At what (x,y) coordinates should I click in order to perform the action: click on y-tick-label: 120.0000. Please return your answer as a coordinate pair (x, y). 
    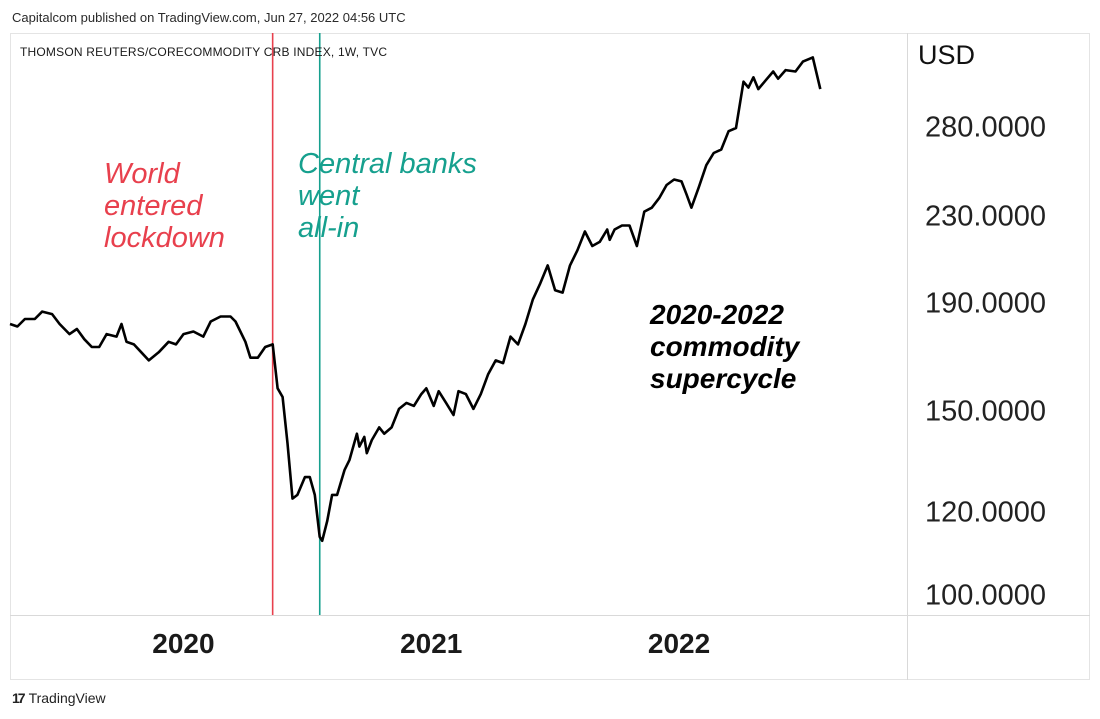
    Looking at the image, I should click on (985, 512).